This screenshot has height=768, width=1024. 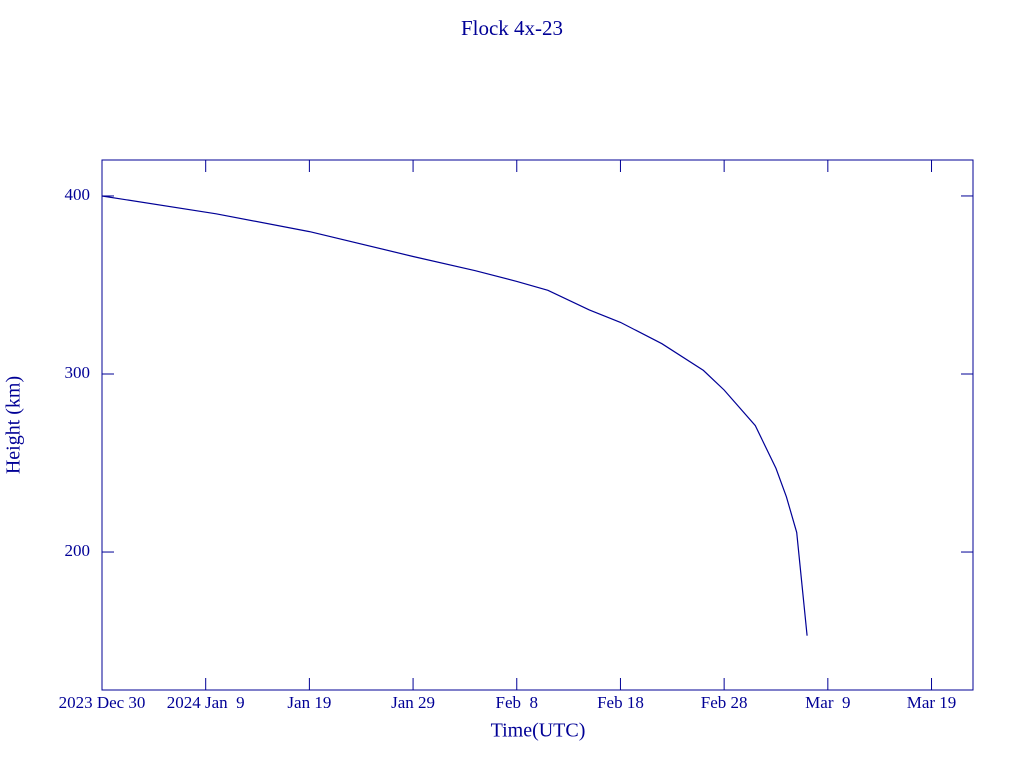 What do you see at coordinates (309, 702) in the screenshot?
I see `x-tick-label: Jan 19` at bounding box center [309, 702].